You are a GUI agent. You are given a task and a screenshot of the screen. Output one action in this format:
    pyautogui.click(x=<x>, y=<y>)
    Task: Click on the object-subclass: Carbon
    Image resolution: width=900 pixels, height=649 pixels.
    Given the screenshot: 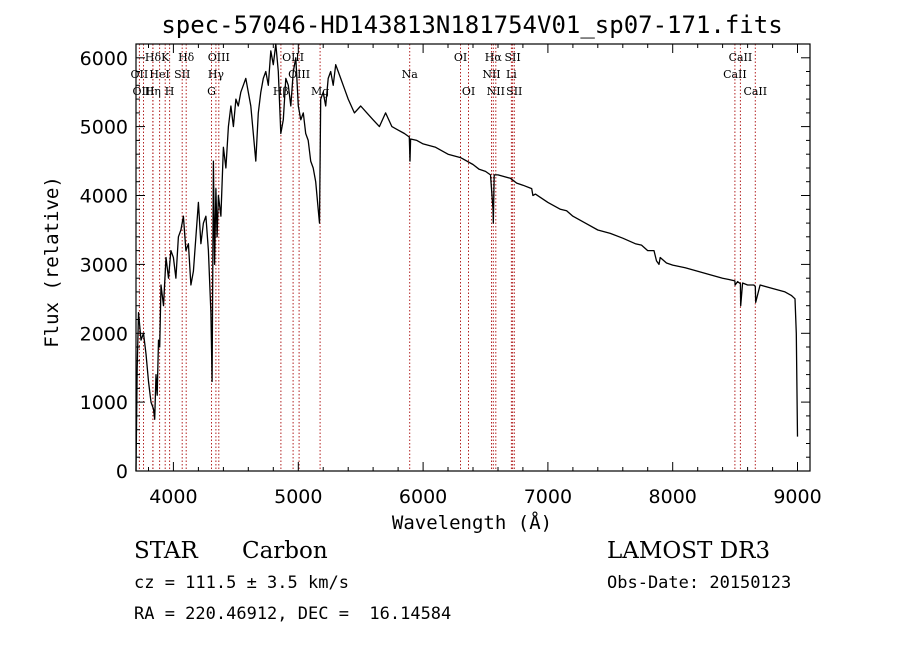 What is the action you would take?
    pyautogui.click(x=285, y=551)
    